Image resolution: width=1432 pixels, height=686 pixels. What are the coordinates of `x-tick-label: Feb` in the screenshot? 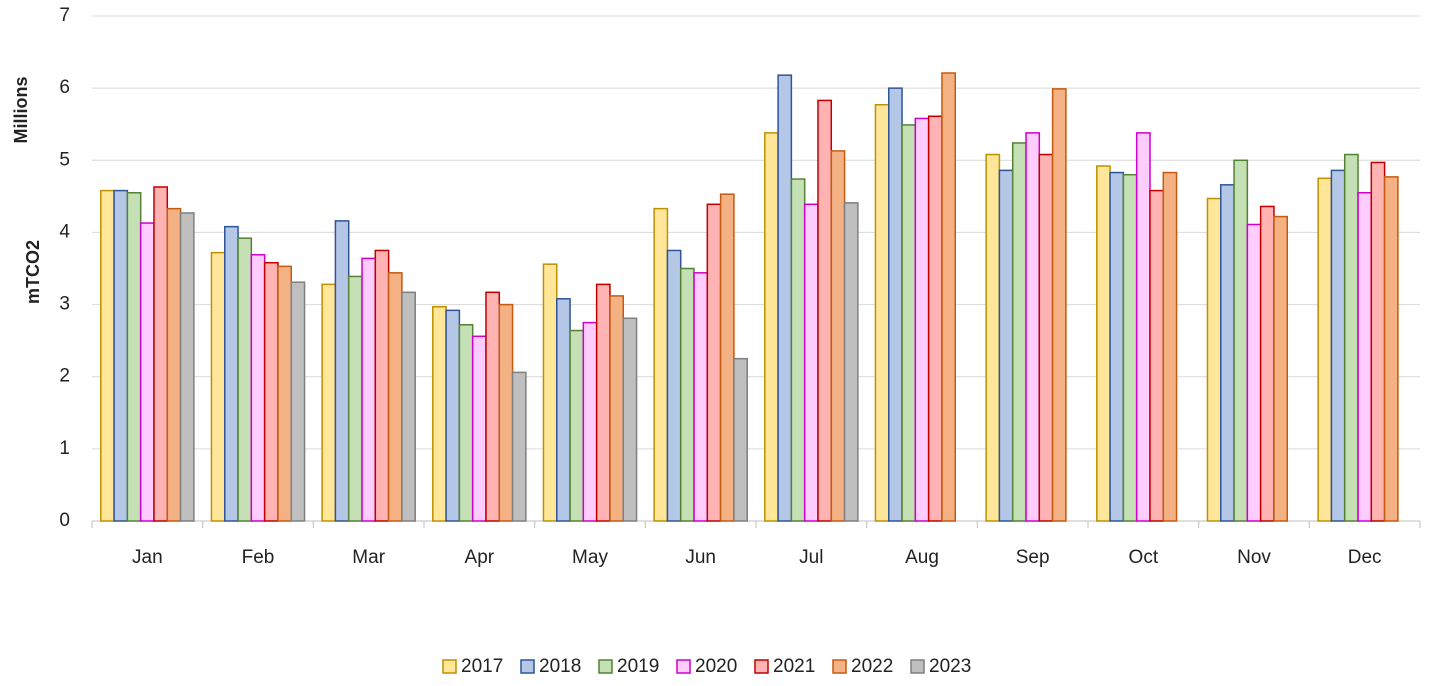 It's located at (258, 557).